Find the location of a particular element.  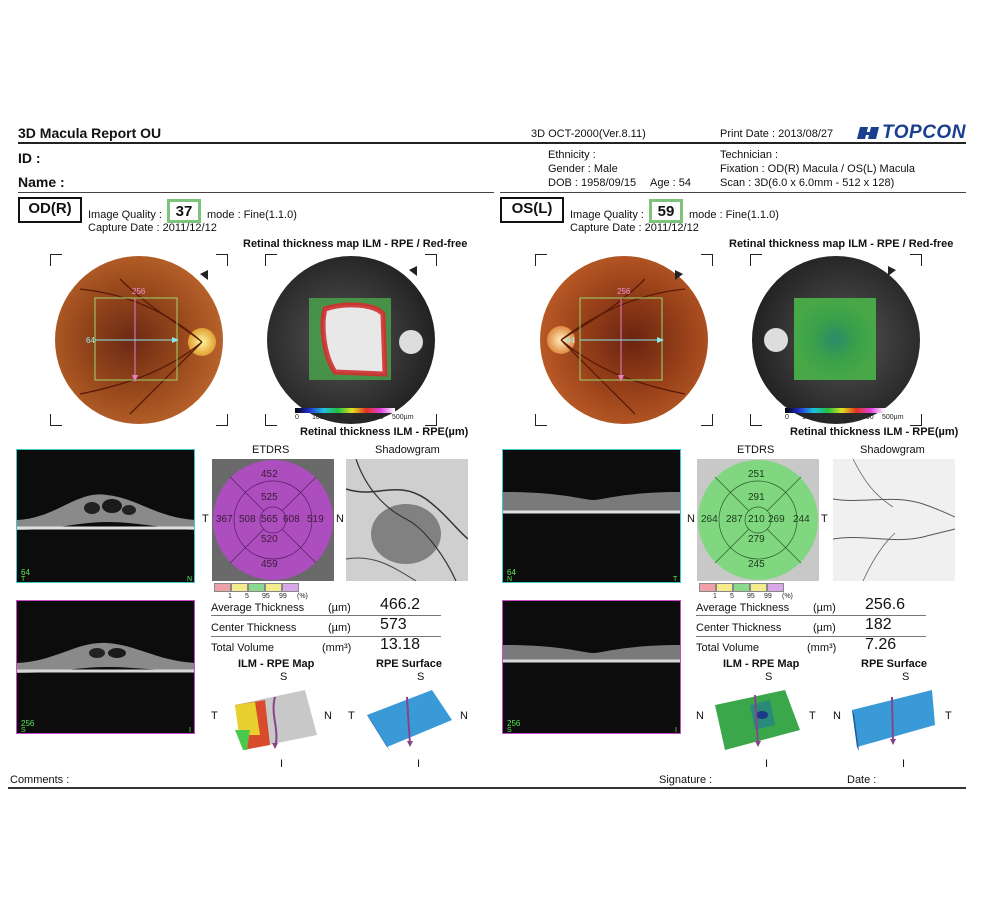

os-oct1-left: N is located at coordinates (510, 579).